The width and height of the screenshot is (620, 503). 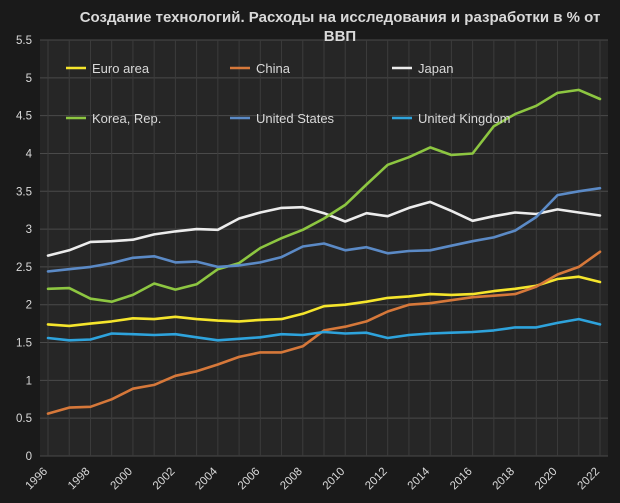 What do you see at coordinates (206, 478) in the screenshot?
I see `x-tick-label: 2004` at bounding box center [206, 478].